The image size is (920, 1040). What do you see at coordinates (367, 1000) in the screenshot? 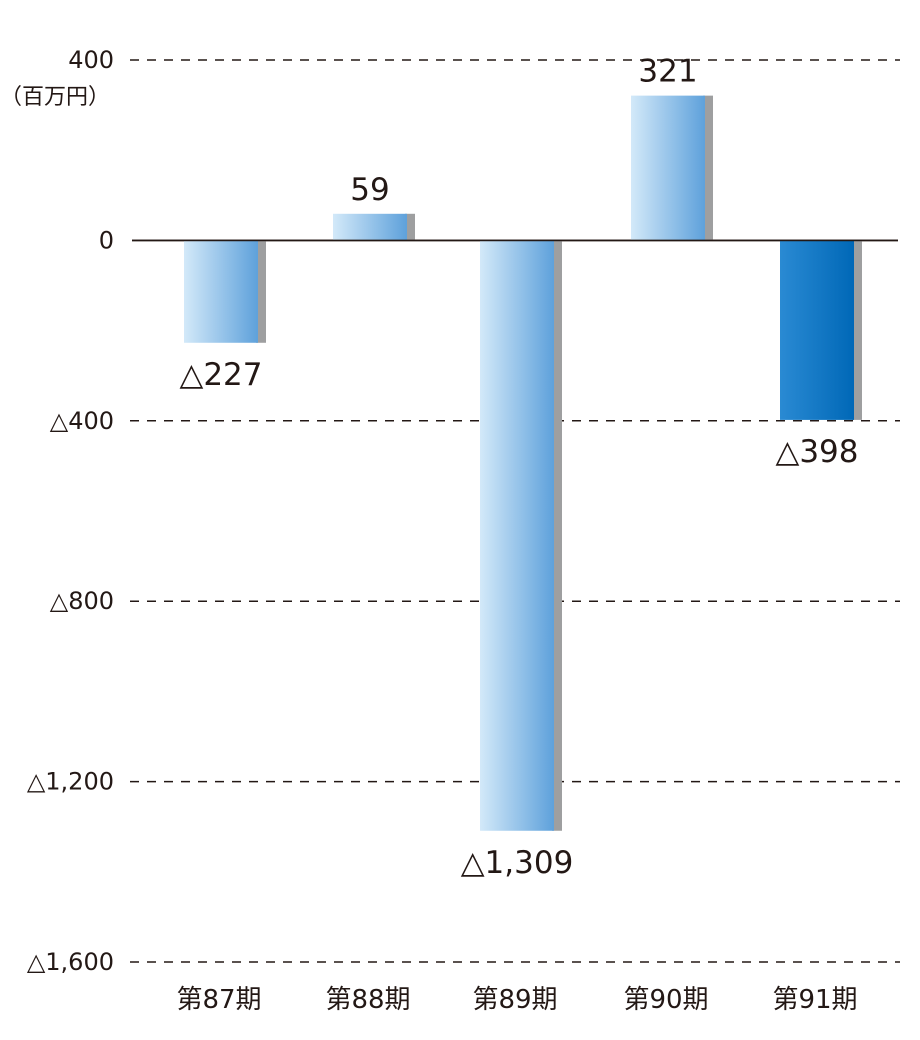
I see `x-tick-label: 第88期` at bounding box center [367, 1000].